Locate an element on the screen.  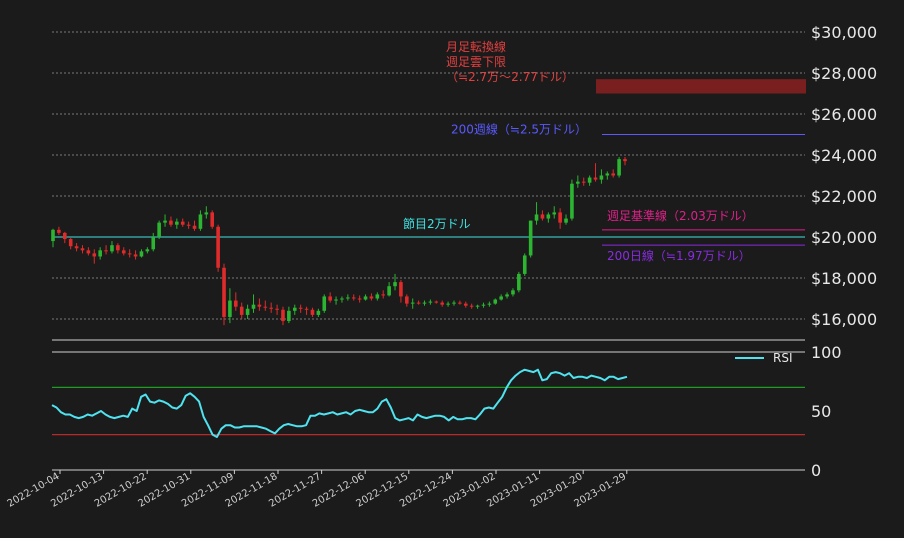
weekly-base-label: 週足基準線（2.03万ドル） is located at coordinates (680, 215).